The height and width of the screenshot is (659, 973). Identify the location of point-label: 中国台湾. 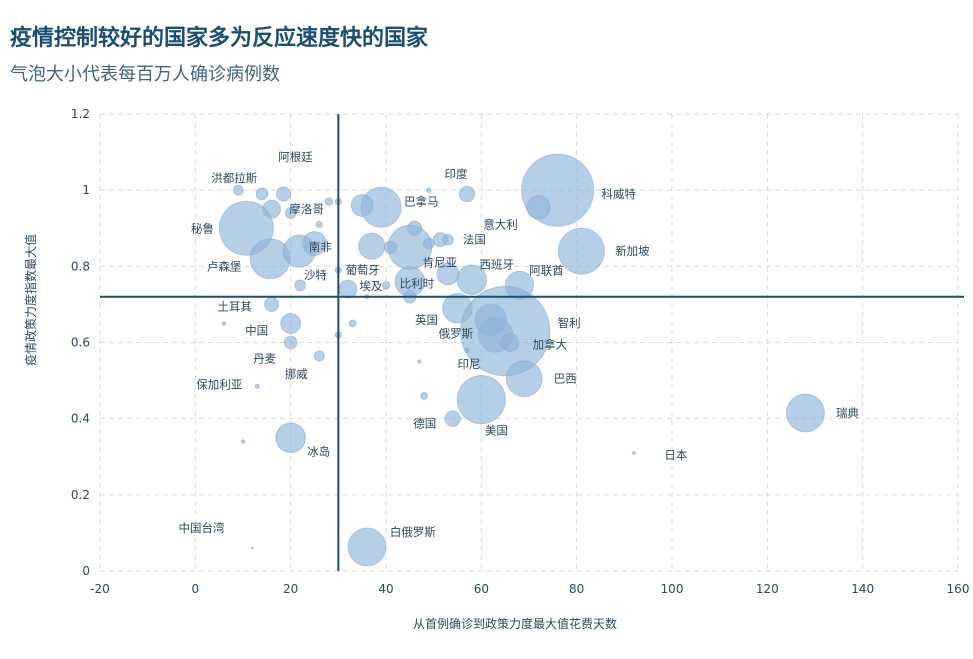
(202, 528).